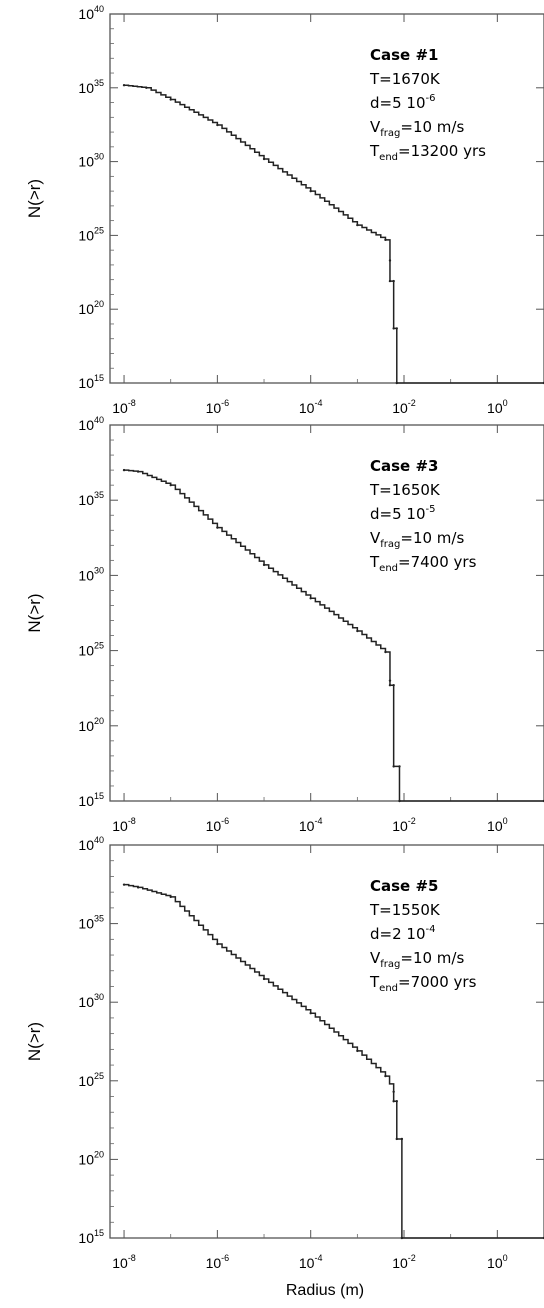  Describe the element at coordinates (404, 466) in the screenshot. I see `annotation-title: Case #3` at that location.